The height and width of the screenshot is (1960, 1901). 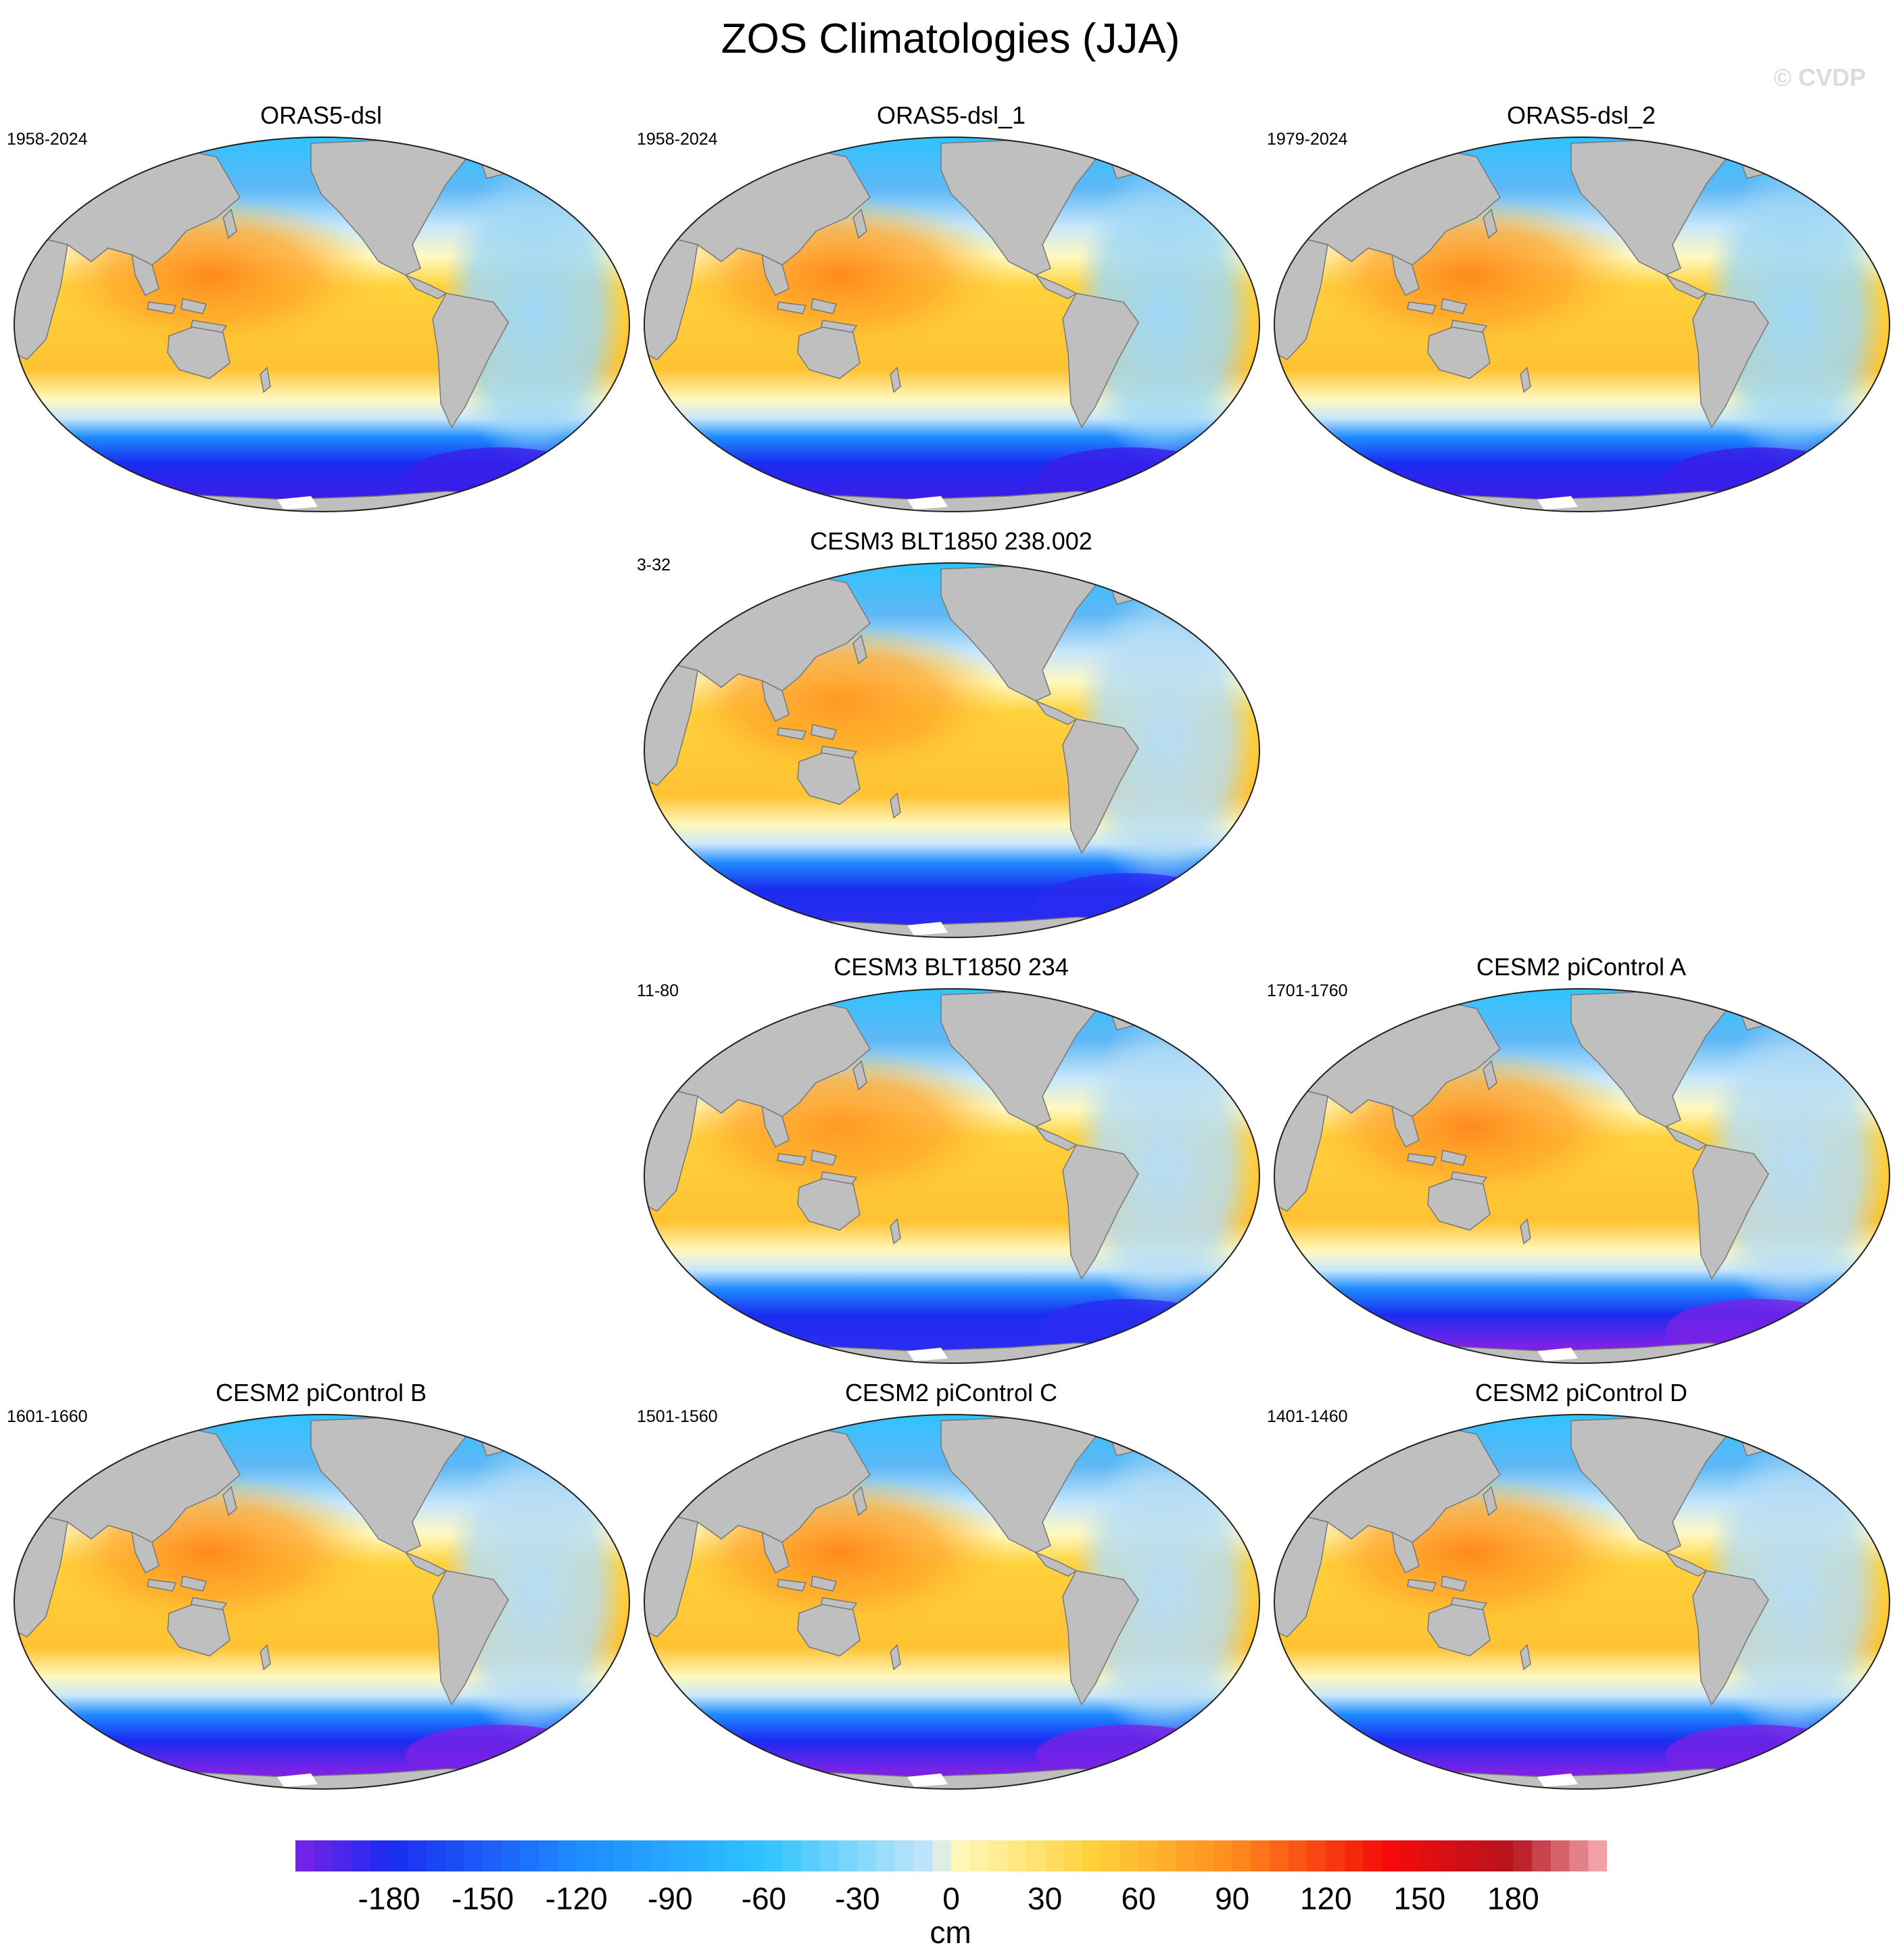 I want to click on panel-period: 1401-1460, so click(x=1307, y=1416).